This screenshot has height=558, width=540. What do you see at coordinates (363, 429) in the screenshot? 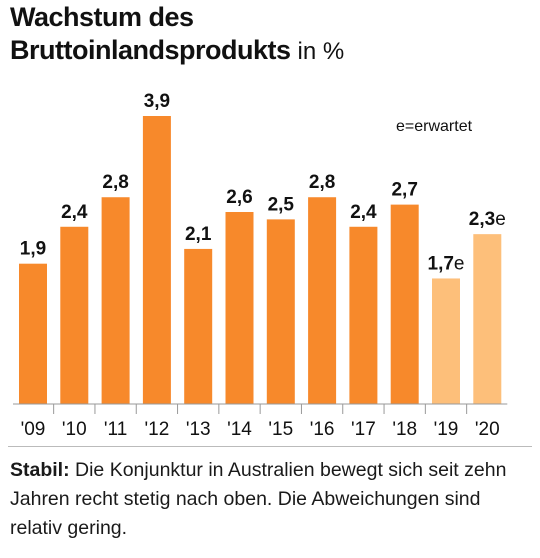
I see `tick-label-8: '17` at bounding box center [363, 429].